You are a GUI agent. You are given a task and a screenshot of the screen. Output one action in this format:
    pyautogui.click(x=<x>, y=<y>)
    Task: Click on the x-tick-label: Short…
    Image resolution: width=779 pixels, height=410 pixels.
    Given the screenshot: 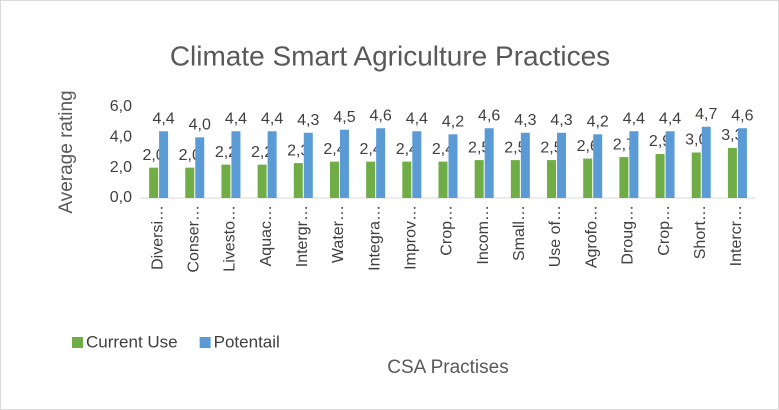 What is the action you would take?
    pyautogui.click(x=700, y=232)
    